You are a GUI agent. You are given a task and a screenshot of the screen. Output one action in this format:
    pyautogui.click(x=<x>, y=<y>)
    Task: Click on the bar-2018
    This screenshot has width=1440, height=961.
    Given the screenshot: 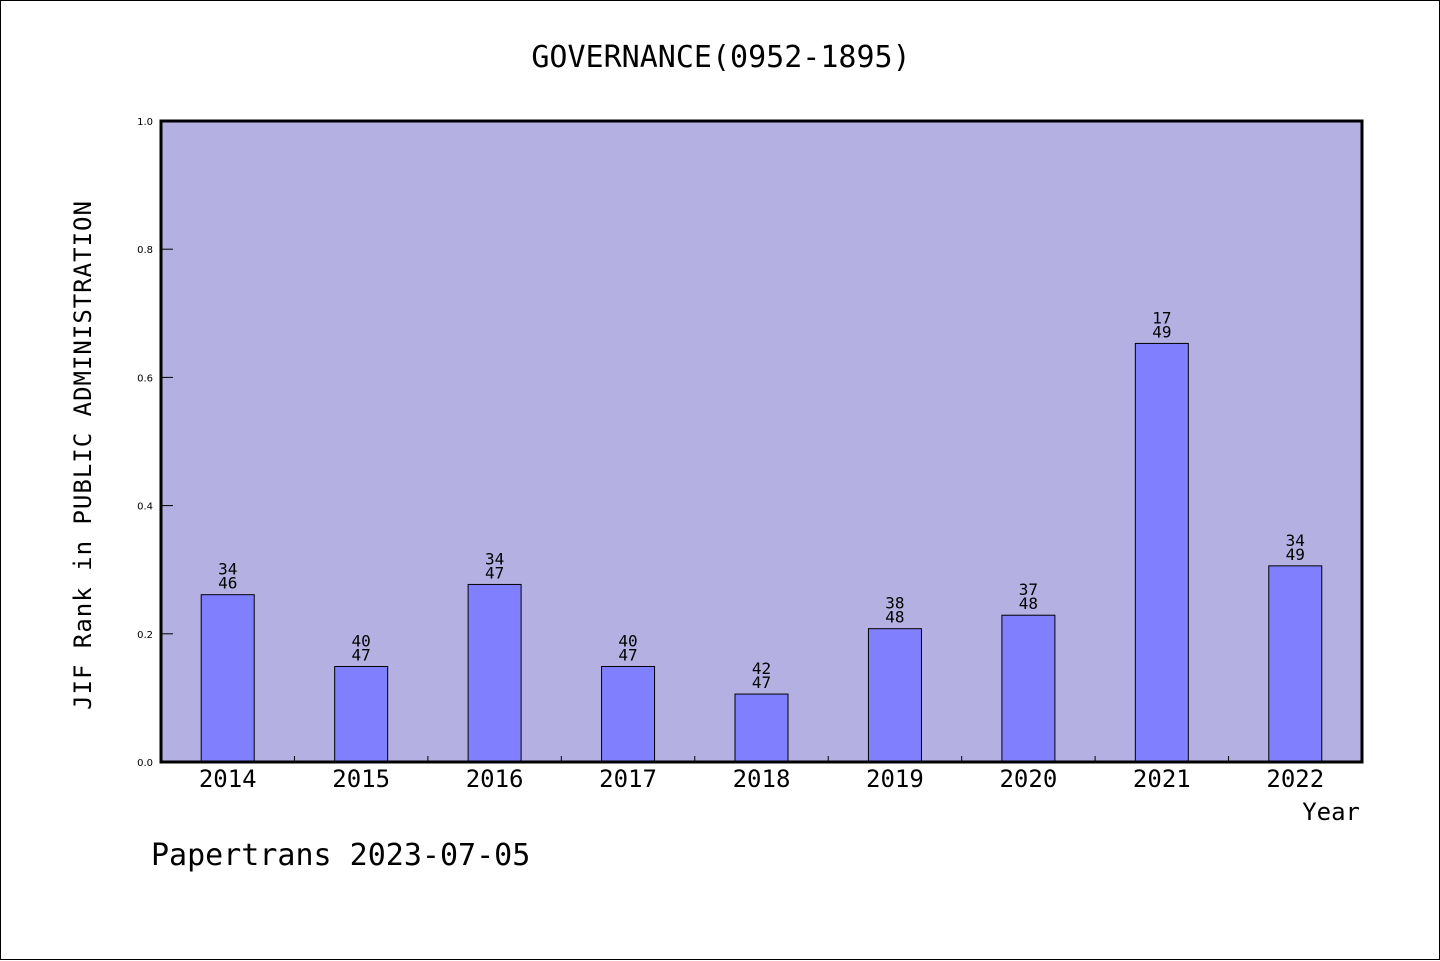 What is the action you would take?
    pyautogui.click(x=761, y=728)
    